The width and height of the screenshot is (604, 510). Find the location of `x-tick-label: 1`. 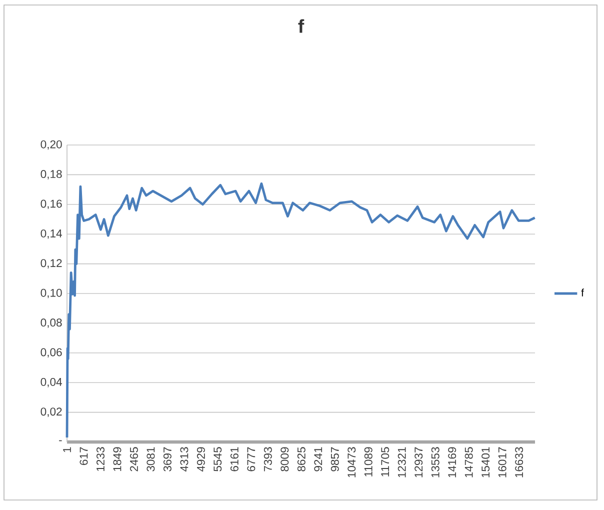

x-tick-label: 1 is located at coordinates (67, 449).